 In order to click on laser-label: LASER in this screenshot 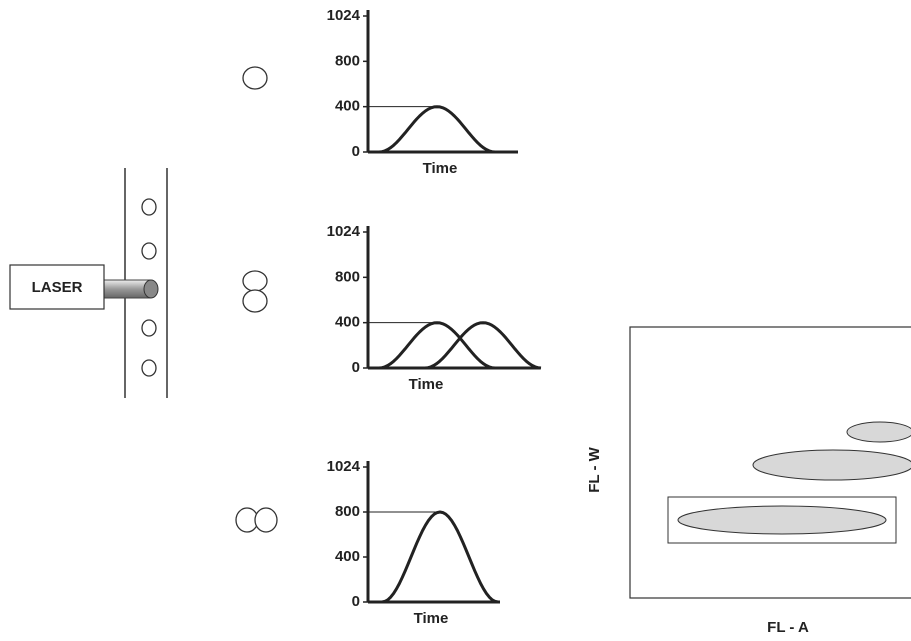, I will do `click(57, 287)`.